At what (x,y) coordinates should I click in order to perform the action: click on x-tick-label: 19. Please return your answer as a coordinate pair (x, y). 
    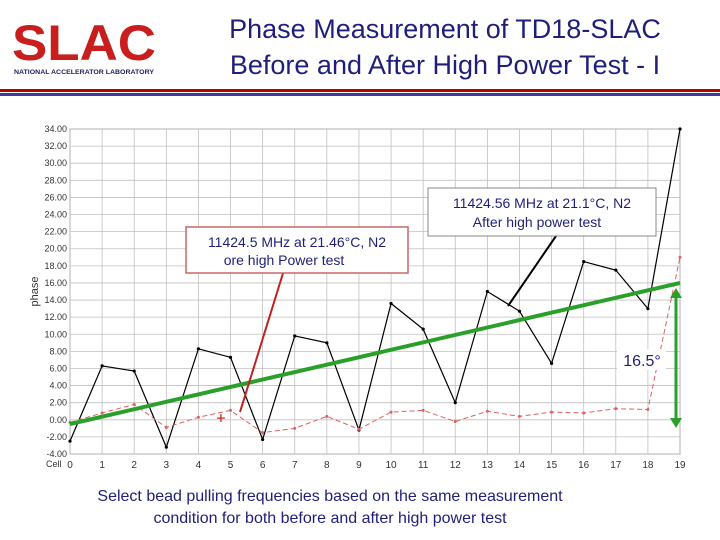
    Looking at the image, I should click on (680, 465).